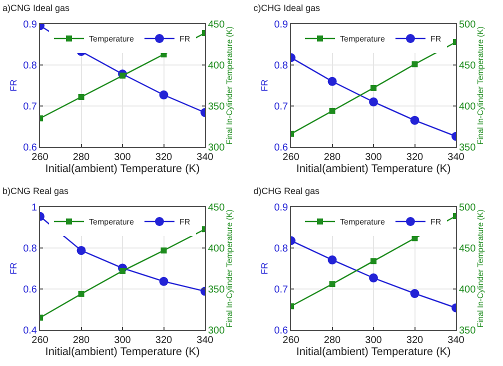 Image resolution: width=503 pixels, height=366 pixels. What do you see at coordinates (30, 331) in the screenshot?
I see `y-tick-label: 0.4` at bounding box center [30, 331].